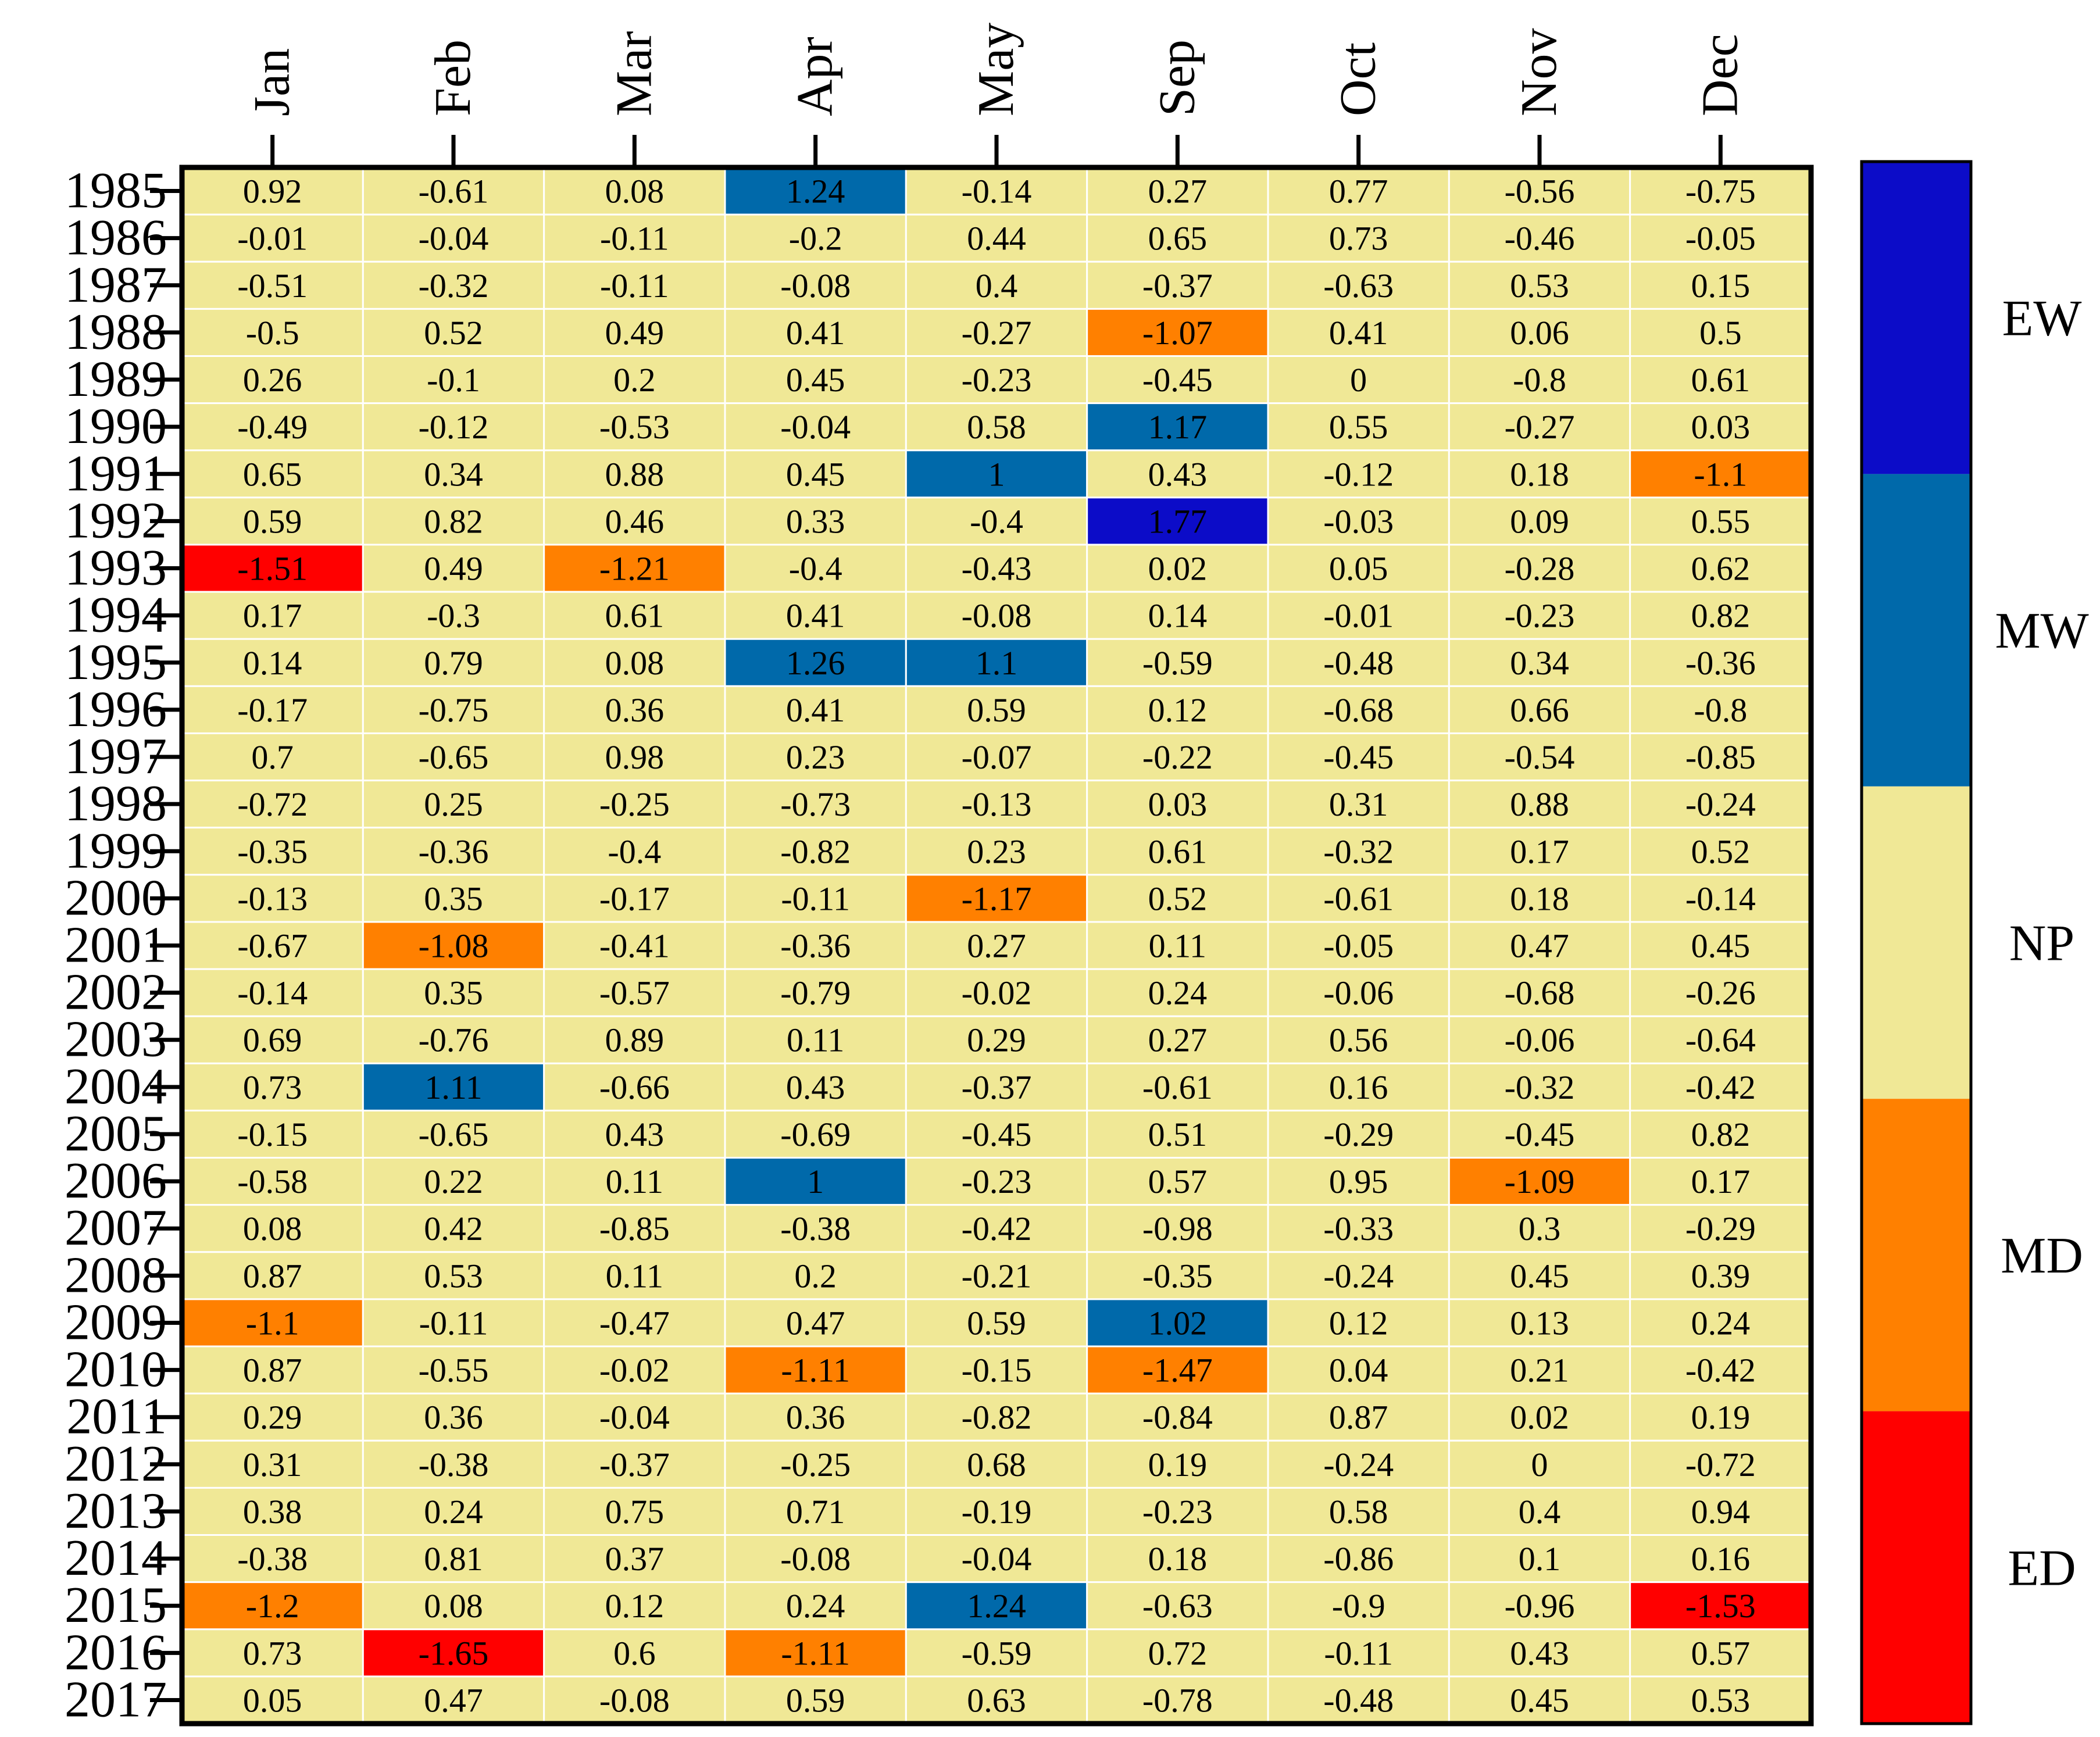 The width and height of the screenshot is (2100, 1737). I want to click on cell-value-label: -0.38, so click(816, 1229).